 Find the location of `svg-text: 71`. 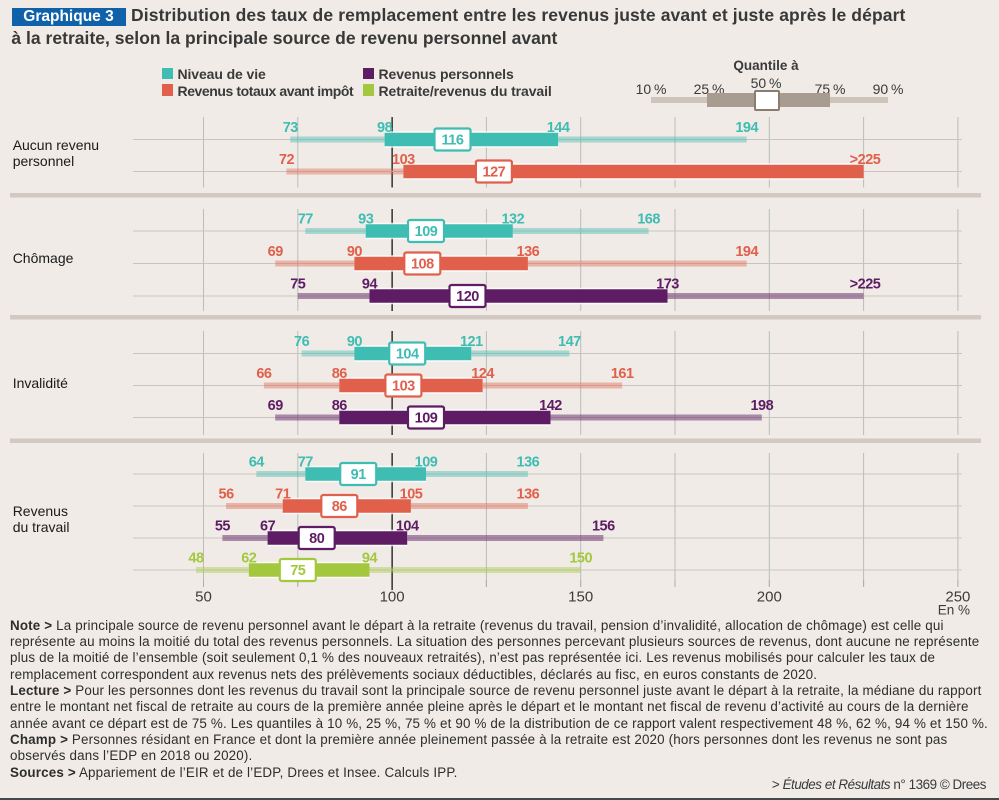

svg-text: 71 is located at coordinates (283, 494).